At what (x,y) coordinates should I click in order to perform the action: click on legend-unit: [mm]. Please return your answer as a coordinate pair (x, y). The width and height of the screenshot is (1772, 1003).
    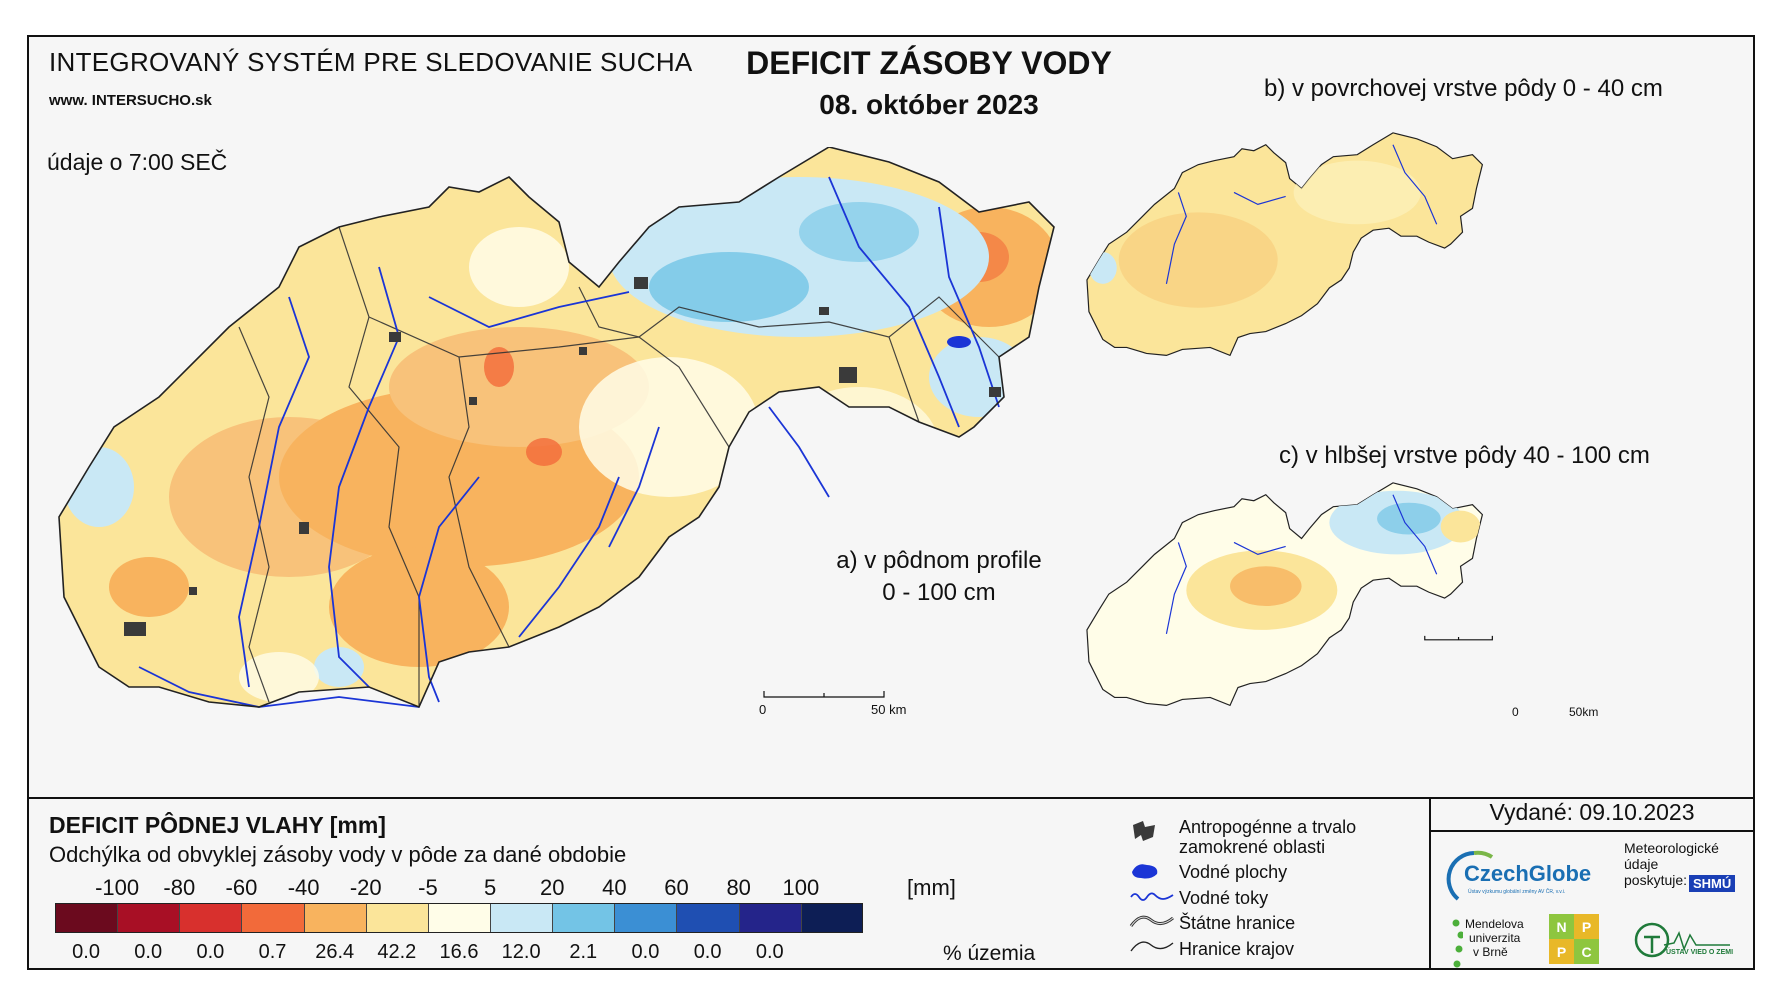
    Looking at the image, I should click on (931, 887).